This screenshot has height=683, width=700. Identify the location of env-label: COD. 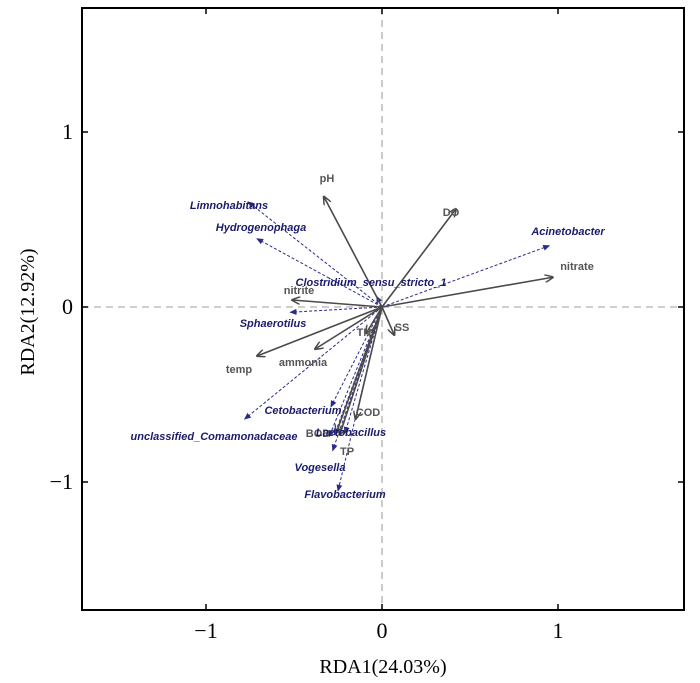
(368, 413).